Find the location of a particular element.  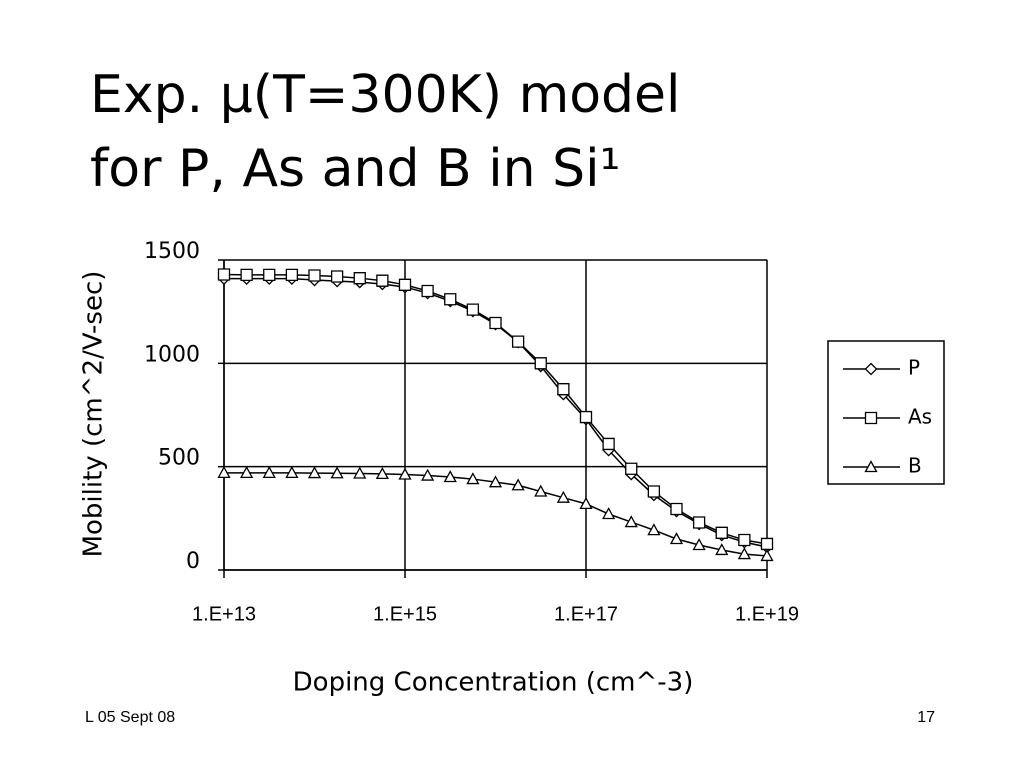

y-tick-label: 0 is located at coordinates (193, 561).